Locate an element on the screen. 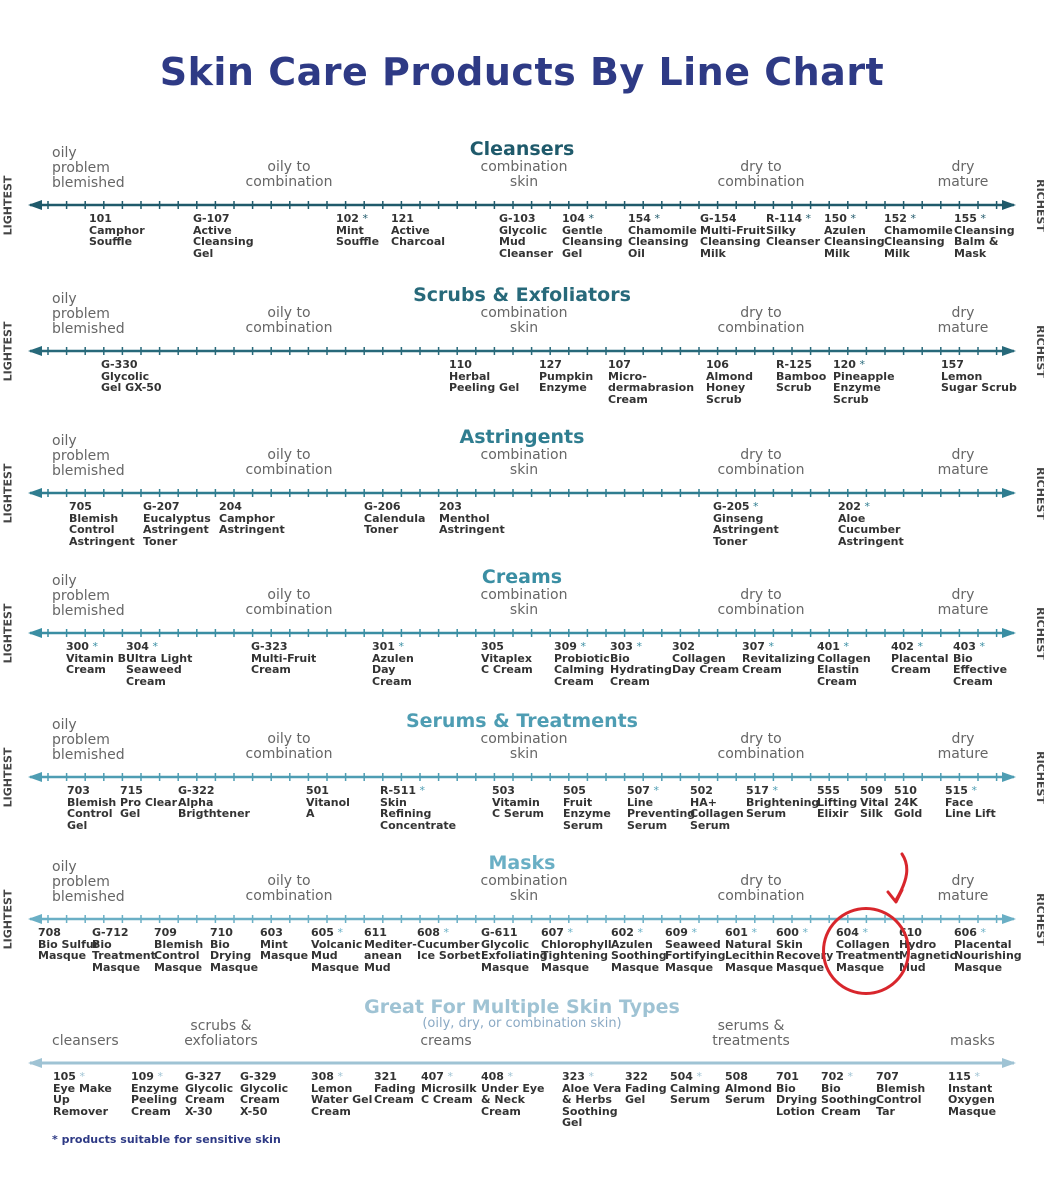 The height and width of the screenshot is (1200, 1044). product-715: 715 Pro Clear Gel is located at coordinates (149, 802).